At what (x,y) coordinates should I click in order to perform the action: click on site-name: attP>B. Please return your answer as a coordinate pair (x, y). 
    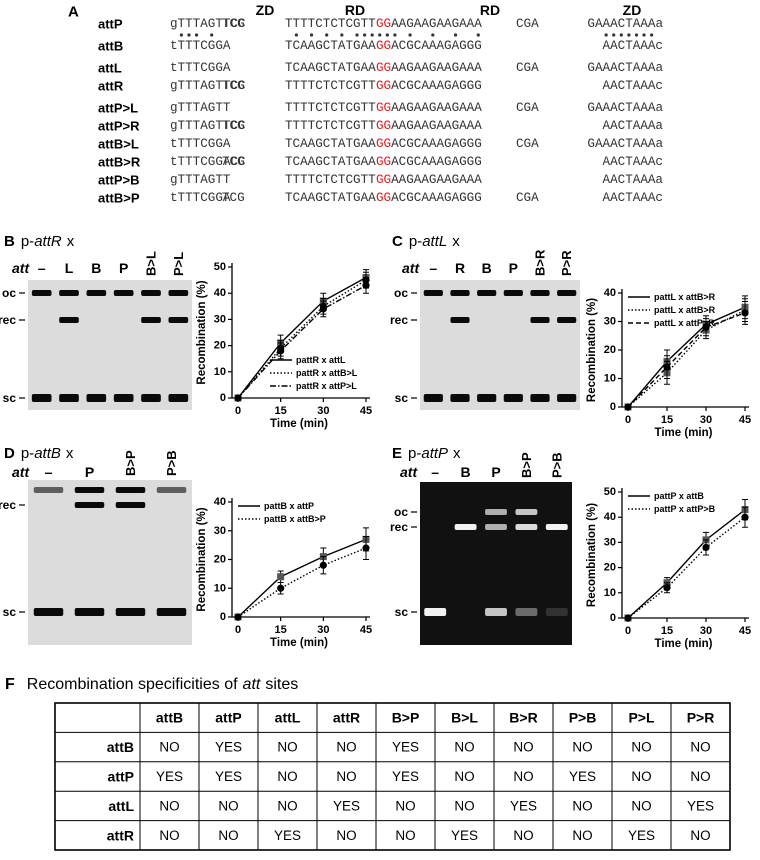
    Looking at the image, I should click on (119, 180).